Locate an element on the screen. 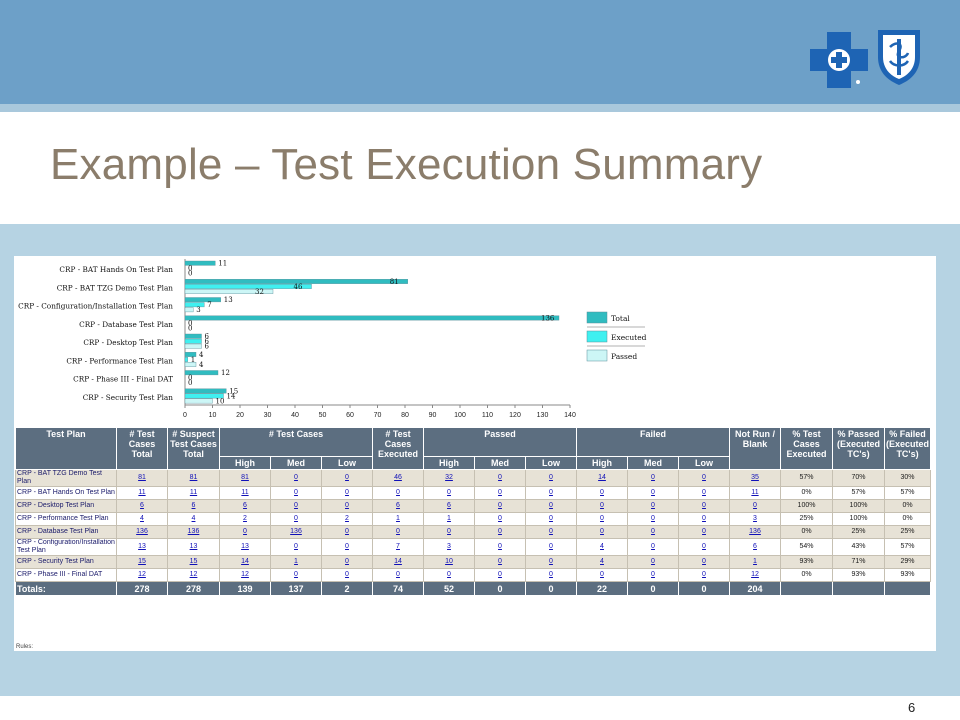 Image resolution: width=960 pixels, height=720 pixels. header-suspect-total: # Suspect Test Cases Total is located at coordinates (193, 448).